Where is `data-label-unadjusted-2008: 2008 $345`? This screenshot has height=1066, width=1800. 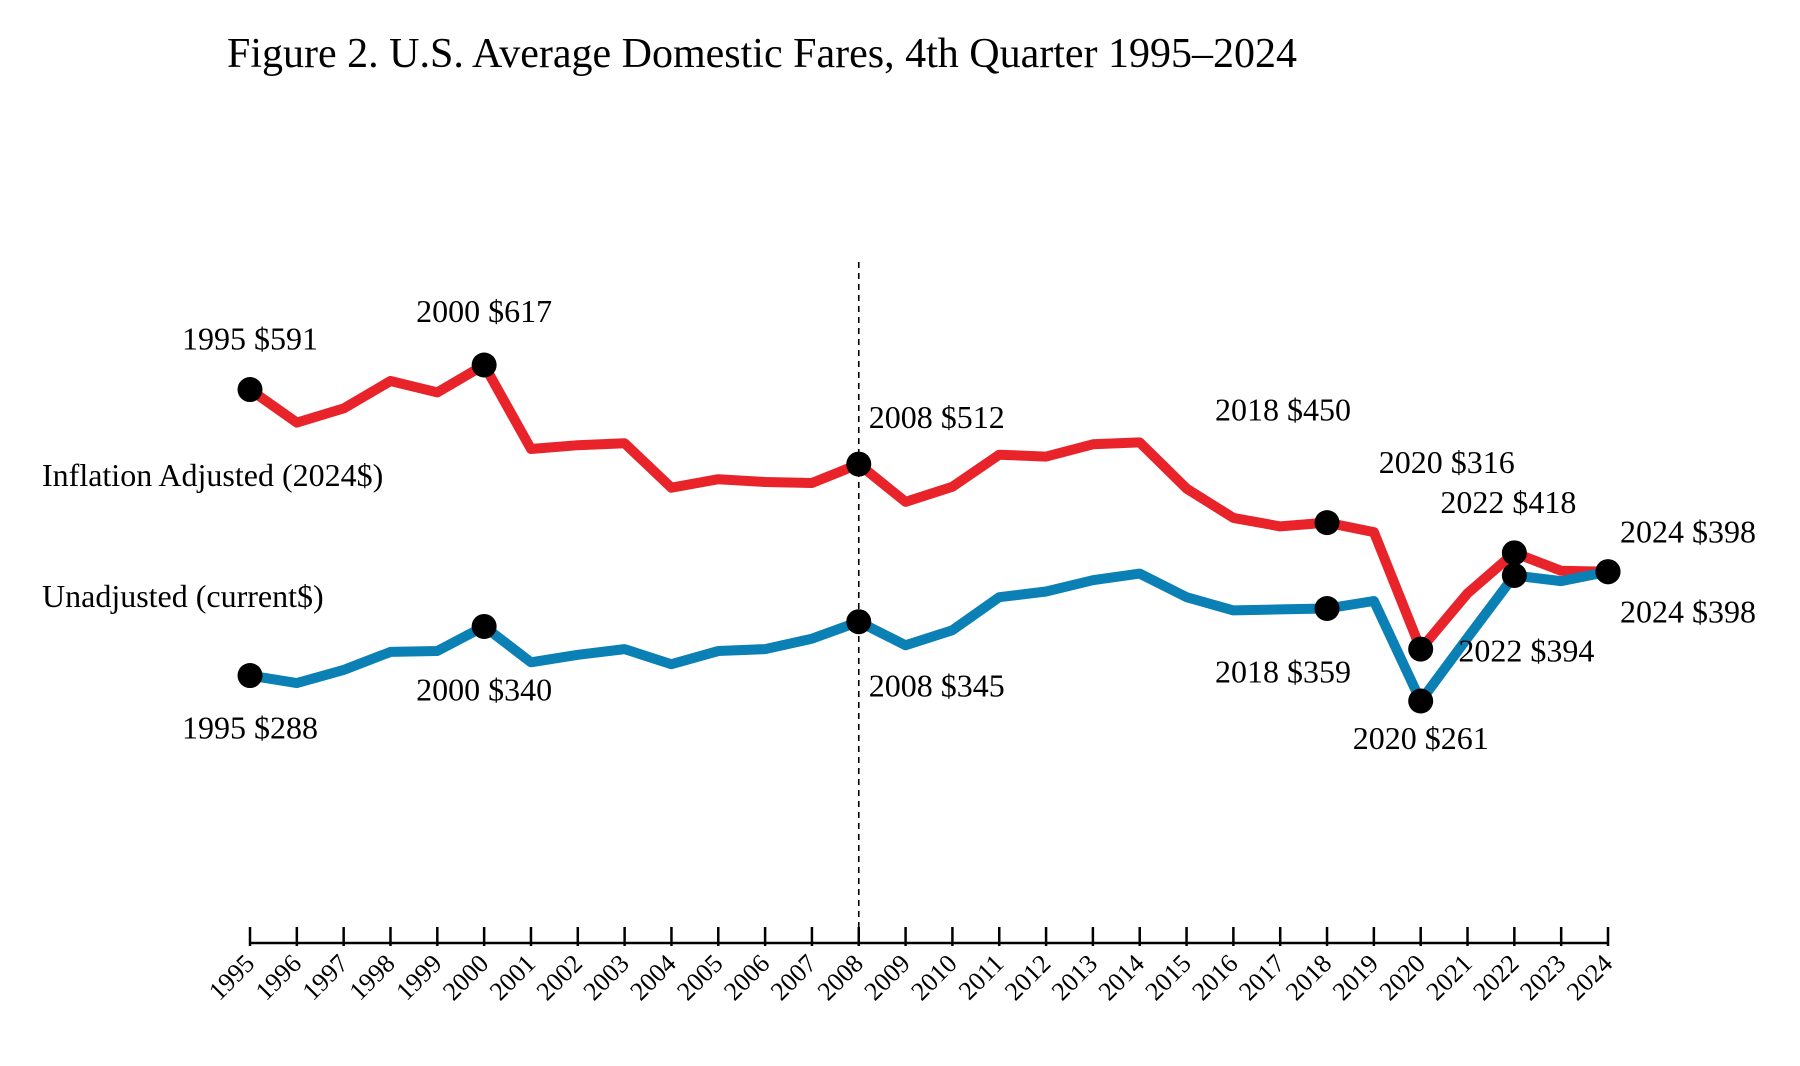 data-label-unadjusted-2008: 2008 $345 is located at coordinates (937, 686).